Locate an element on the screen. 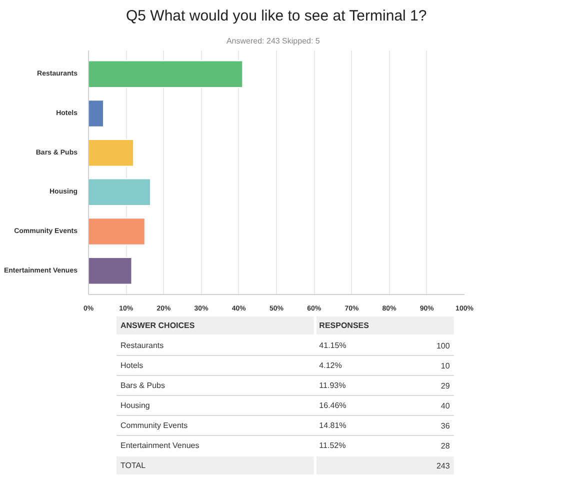  text: 10 is located at coordinates (445, 366).